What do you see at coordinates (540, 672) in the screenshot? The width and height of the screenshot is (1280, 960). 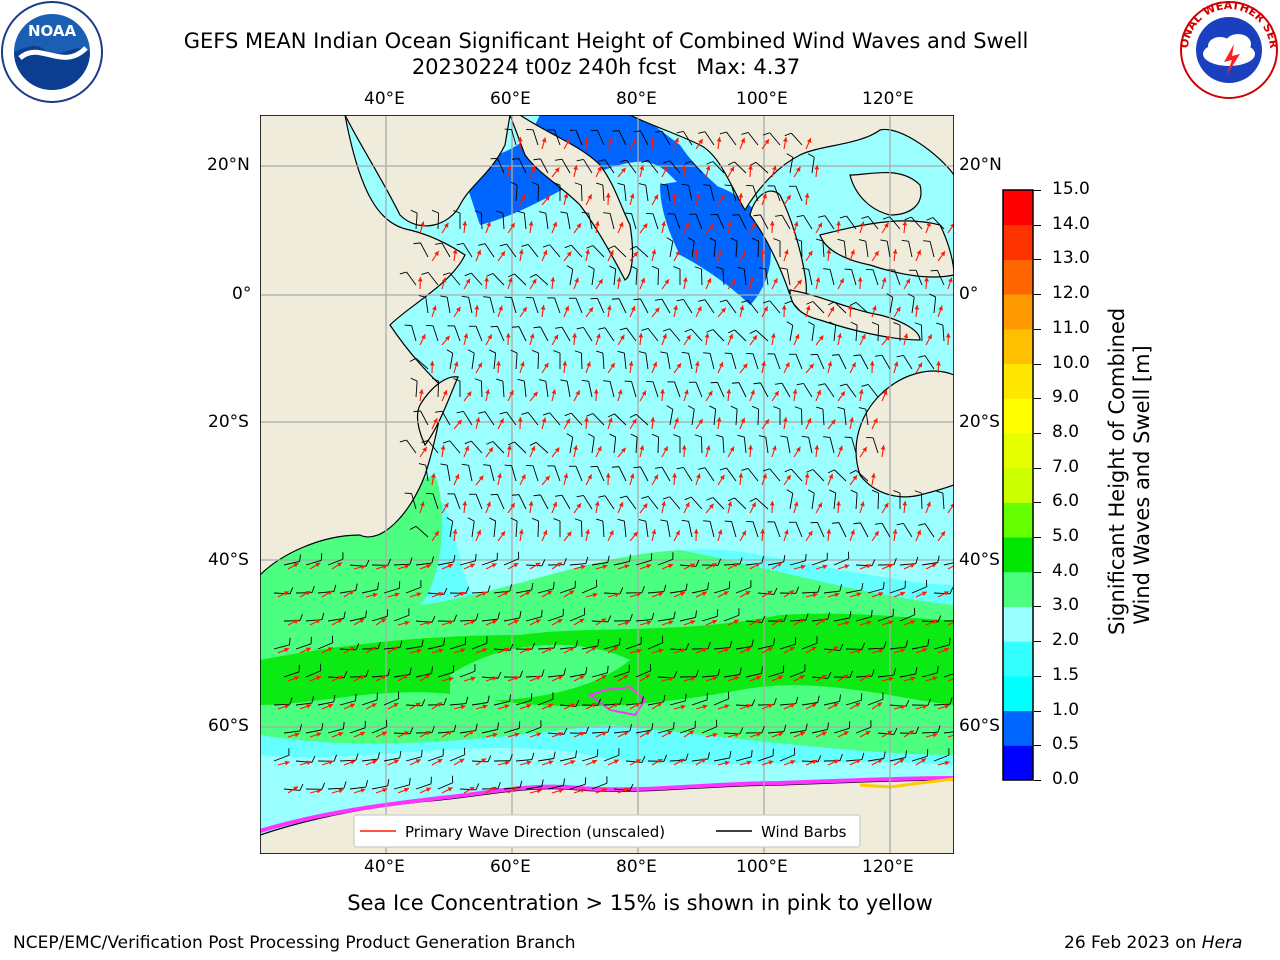 I see `wave-band-3-4m-inner` at bounding box center [540, 672].